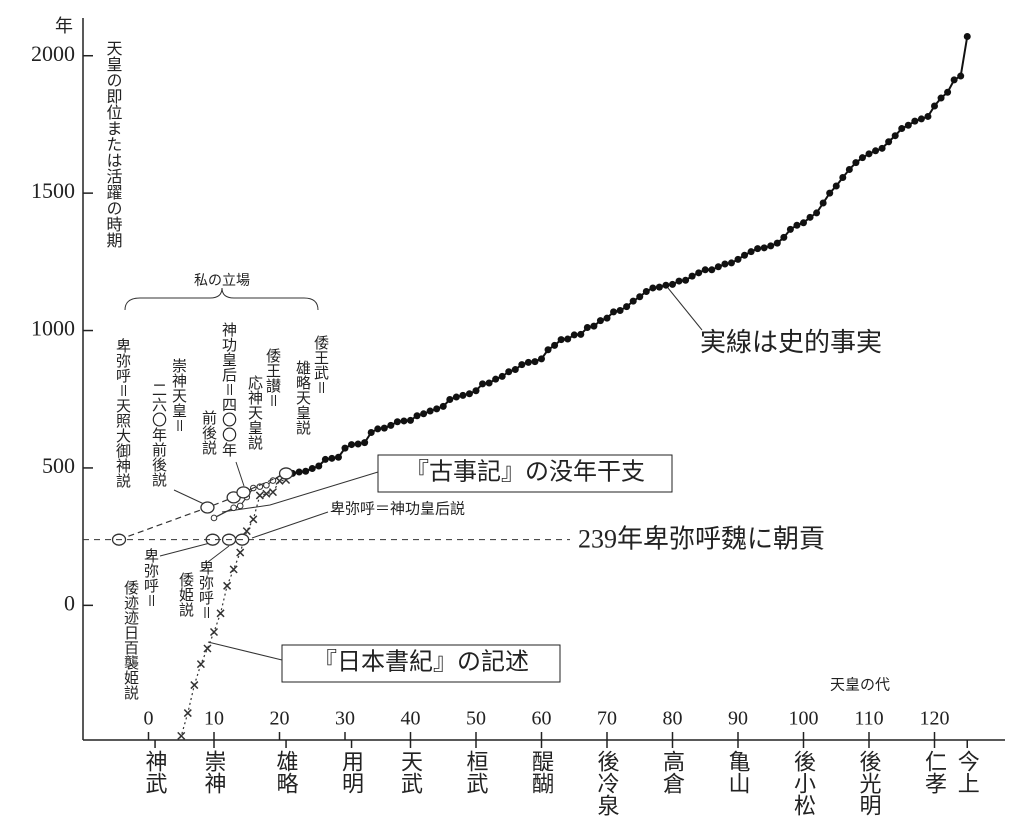  Describe the element at coordinates (672, 772) in the screenshot. I see `name-tick-label: 高倉` at that location.